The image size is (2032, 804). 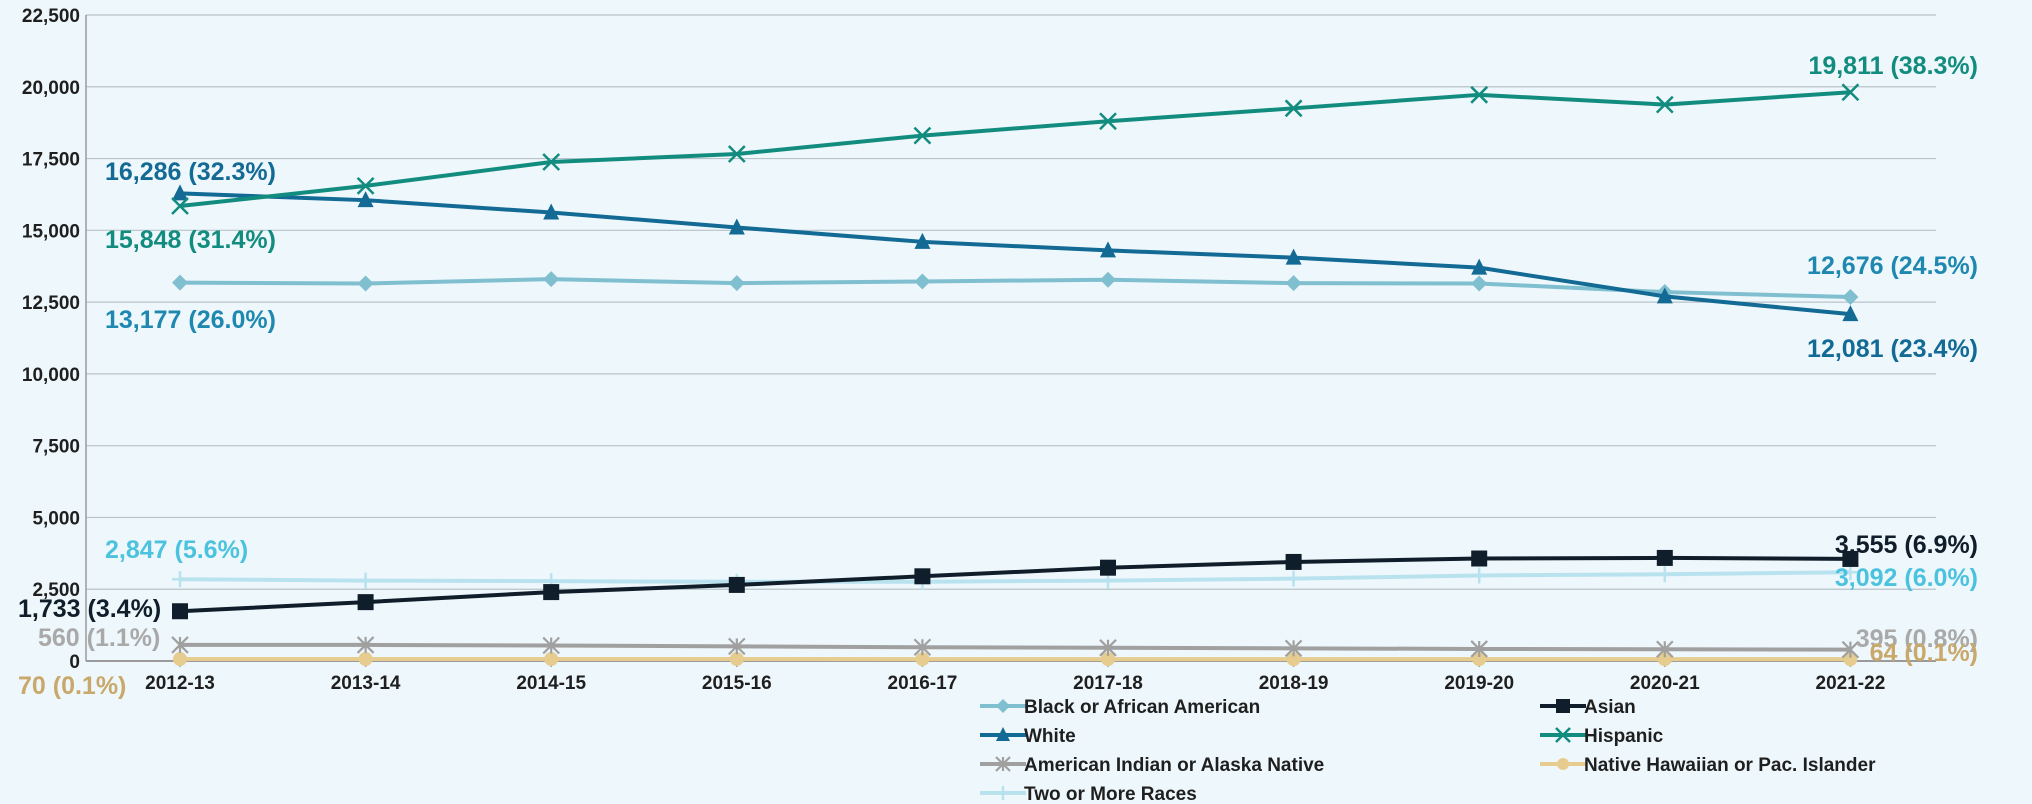 What do you see at coordinates (1015, 659) in the screenshot?
I see `series-native-hawaiian-or-pac-islander` at bounding box center [1015, 659].